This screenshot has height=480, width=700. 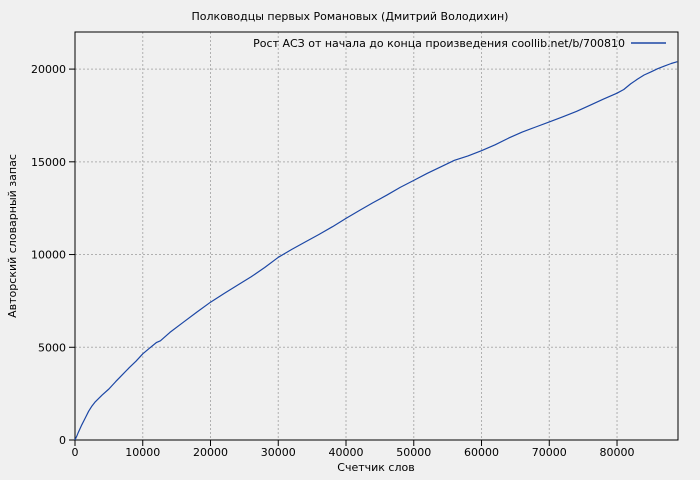 I want to click on x-tick-label: 80000, so click(x=617, y=452).